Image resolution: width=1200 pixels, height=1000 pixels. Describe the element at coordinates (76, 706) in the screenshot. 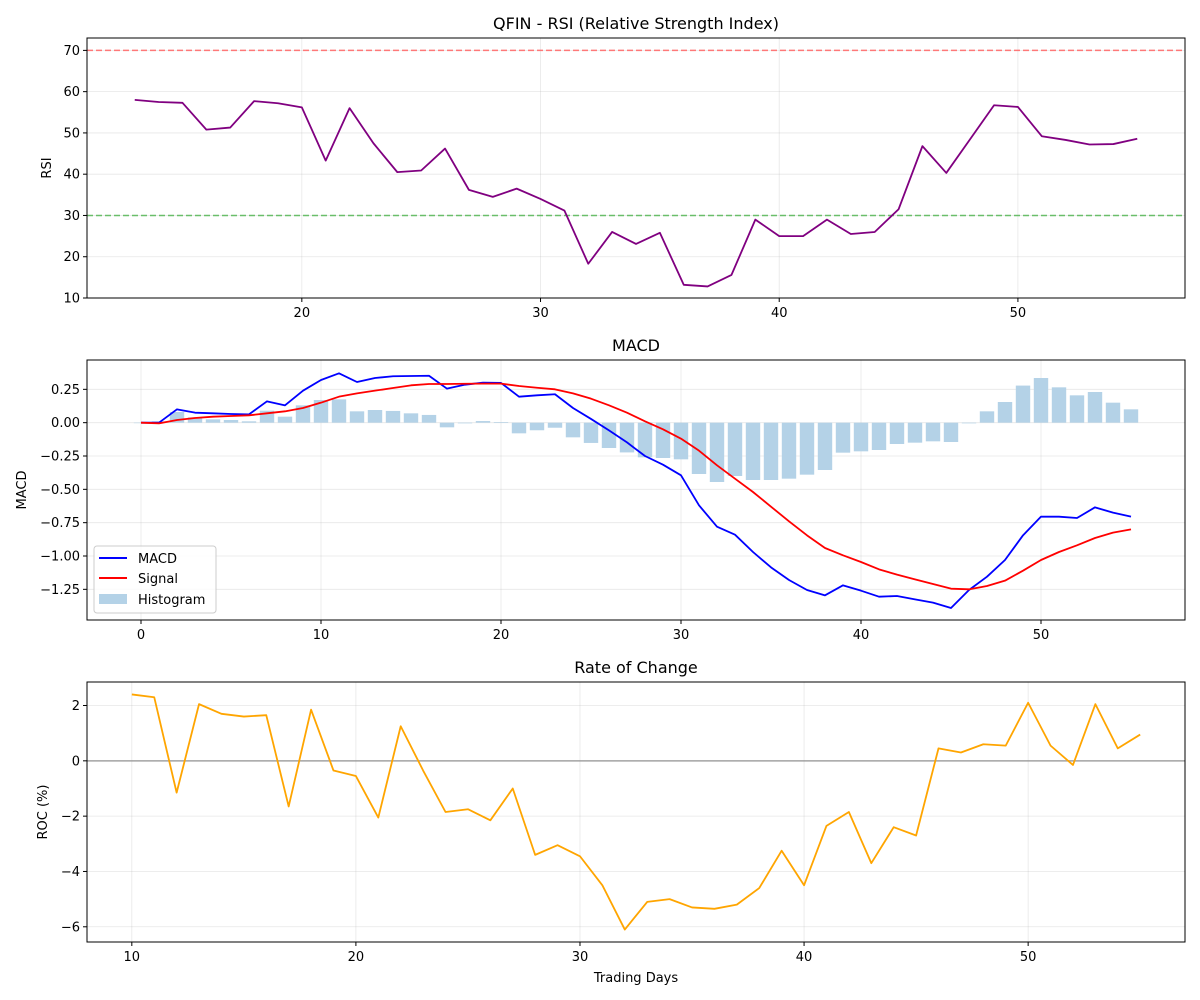

I see `roc-ytick-label: 2` at that location.